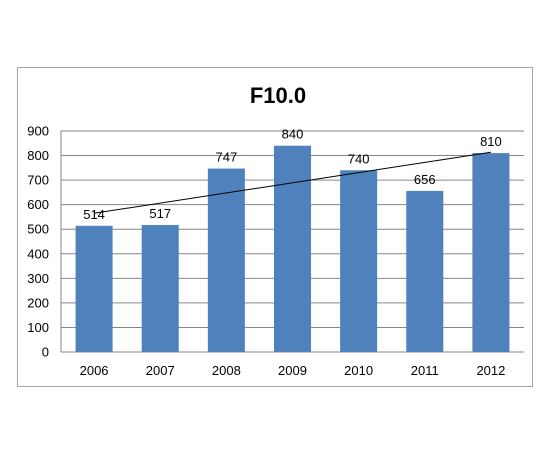 This screenshot has width=550, height=450. What do you see at coordinates (38, 253) in the screenshot?
I see `y-tick-label: 400` at bounding box center [38, 253].